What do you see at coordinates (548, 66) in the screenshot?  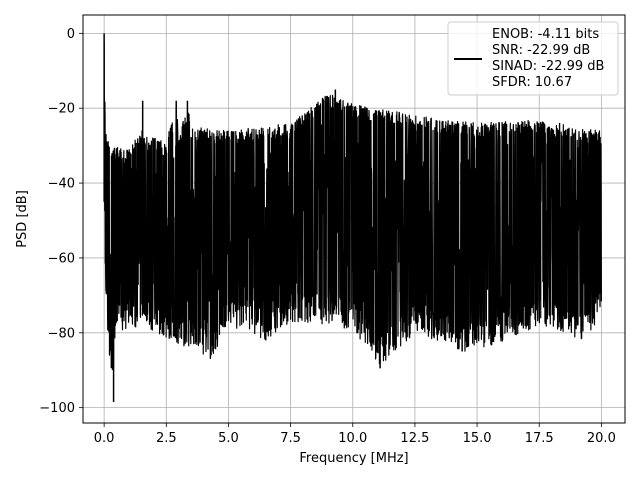 I see `legend-line-sinad: SINAD: -22.99 dB` at bounding box center [548, 66].